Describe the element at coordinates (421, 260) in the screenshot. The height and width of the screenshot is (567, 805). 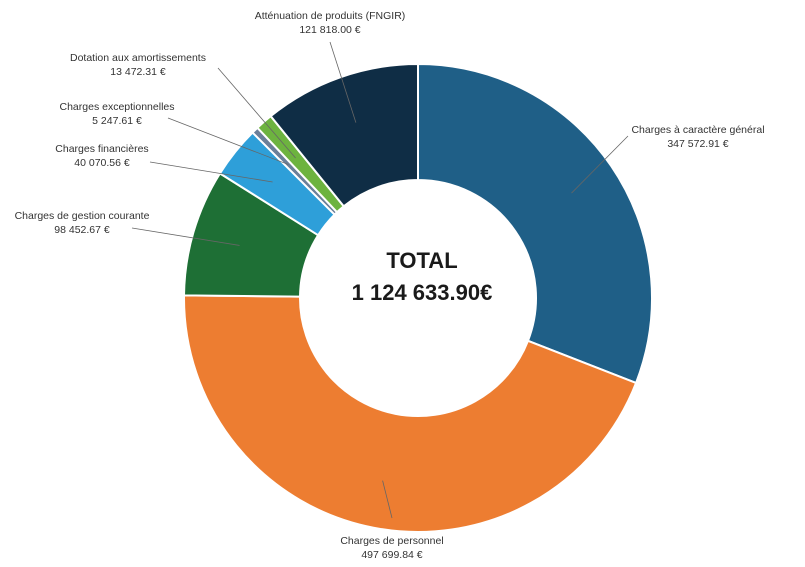
I see `center-total-title: TOTAL` at that location.